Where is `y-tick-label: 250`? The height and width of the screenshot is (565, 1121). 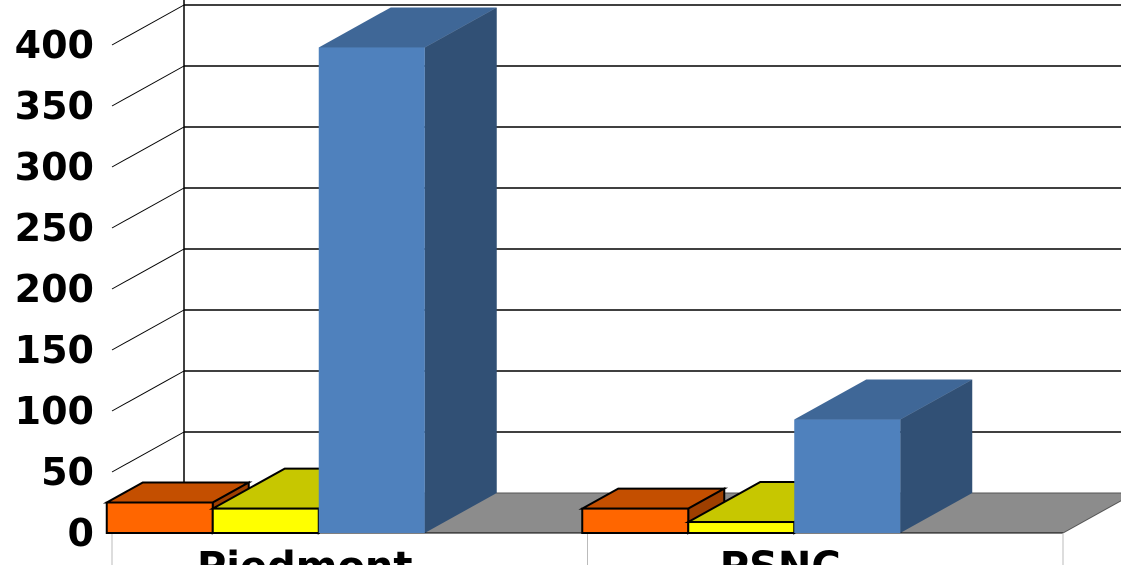 y-tick-label: 250 is located at coordinates (54, 228).